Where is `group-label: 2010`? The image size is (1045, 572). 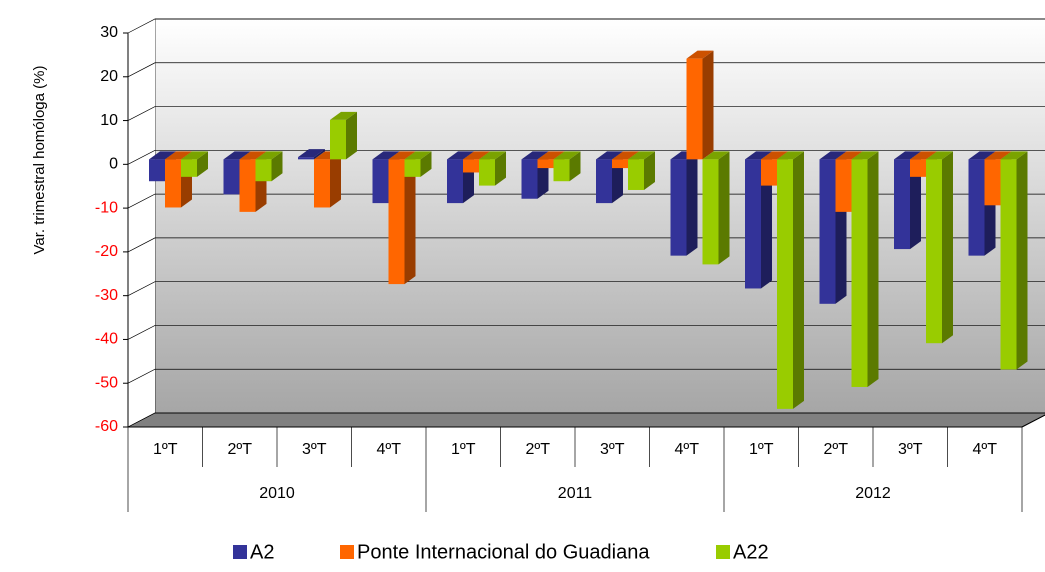 group-label: 2010 is located at coordinates (277, 493).